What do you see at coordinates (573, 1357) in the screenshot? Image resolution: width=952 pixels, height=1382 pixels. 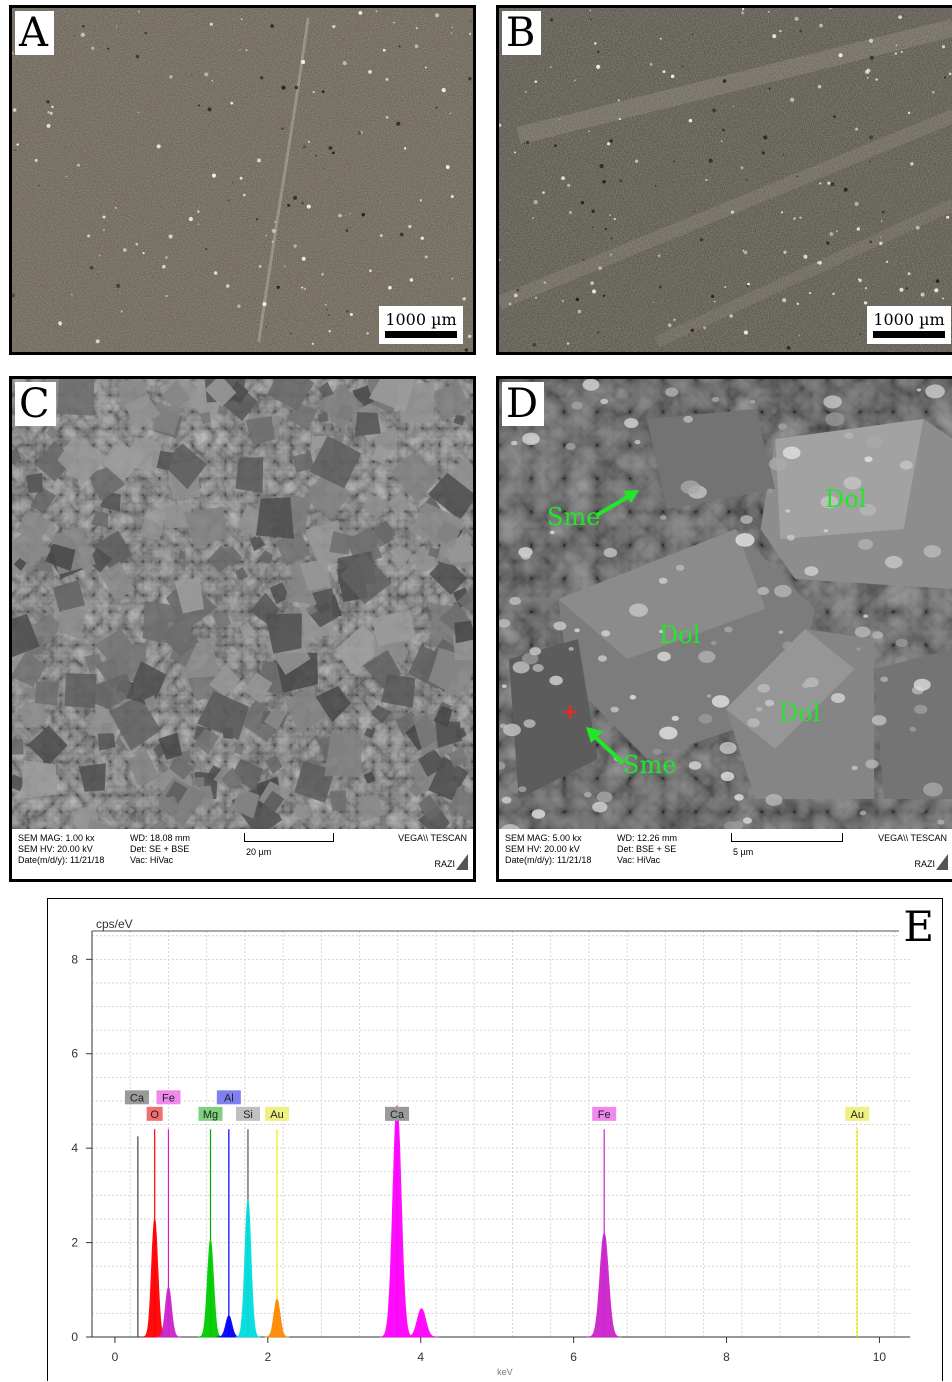 I see `x-tick-label: 6` at bounding box center [573, 1357].